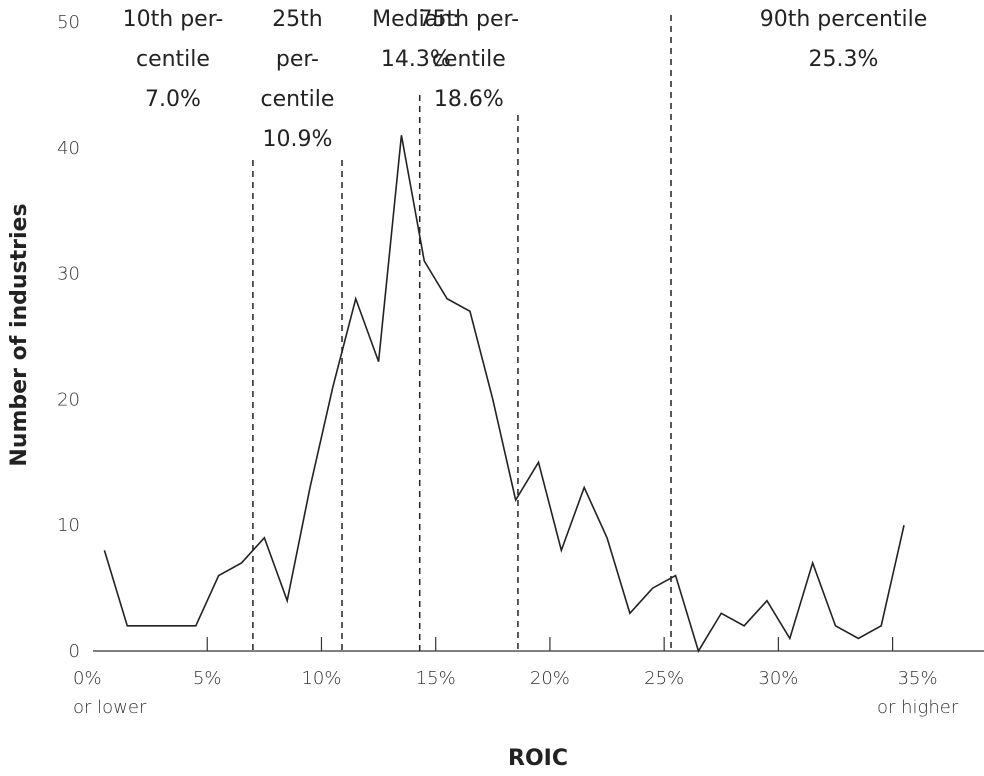 The height and width of the screenshot is (776, 984). I want to click on x-tick-label: 25%, so click(664, 678).